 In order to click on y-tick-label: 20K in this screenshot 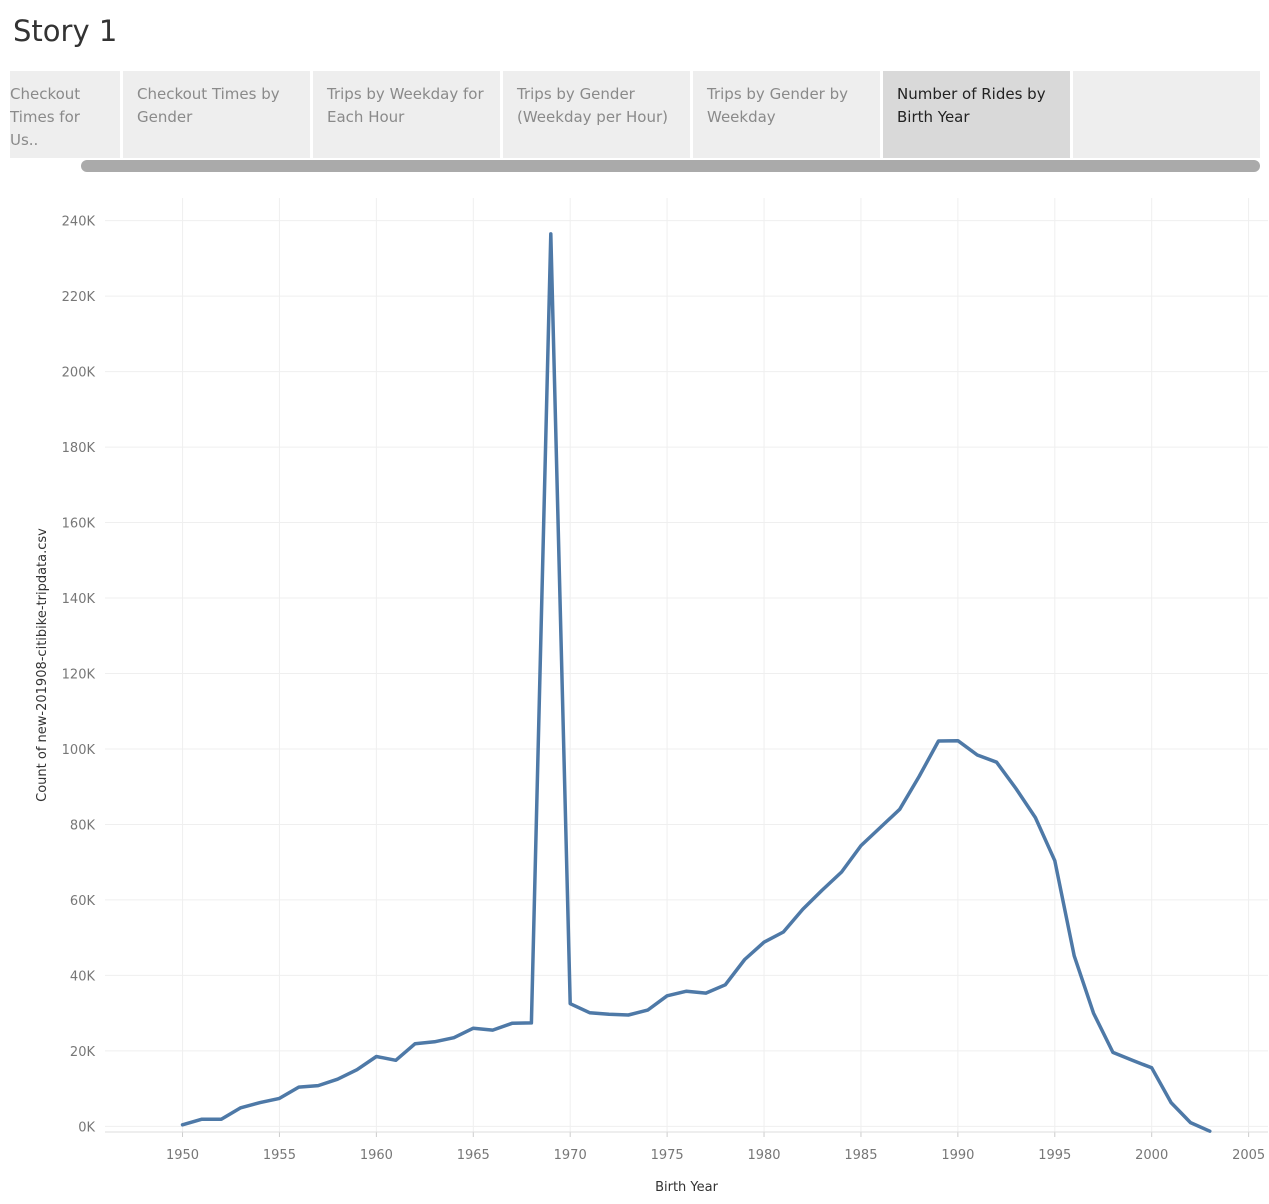, I will do `click(83, 1052)`.